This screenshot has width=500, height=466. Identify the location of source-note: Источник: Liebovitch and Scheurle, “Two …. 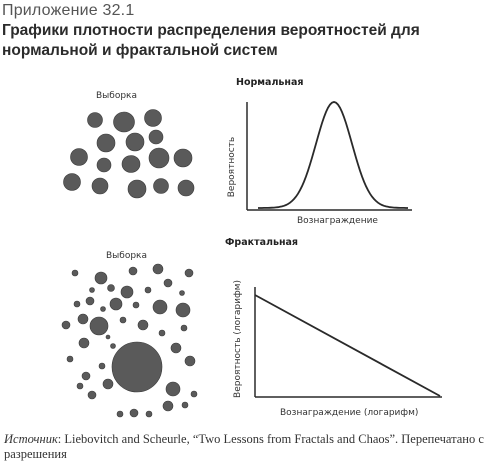
(251, 447).